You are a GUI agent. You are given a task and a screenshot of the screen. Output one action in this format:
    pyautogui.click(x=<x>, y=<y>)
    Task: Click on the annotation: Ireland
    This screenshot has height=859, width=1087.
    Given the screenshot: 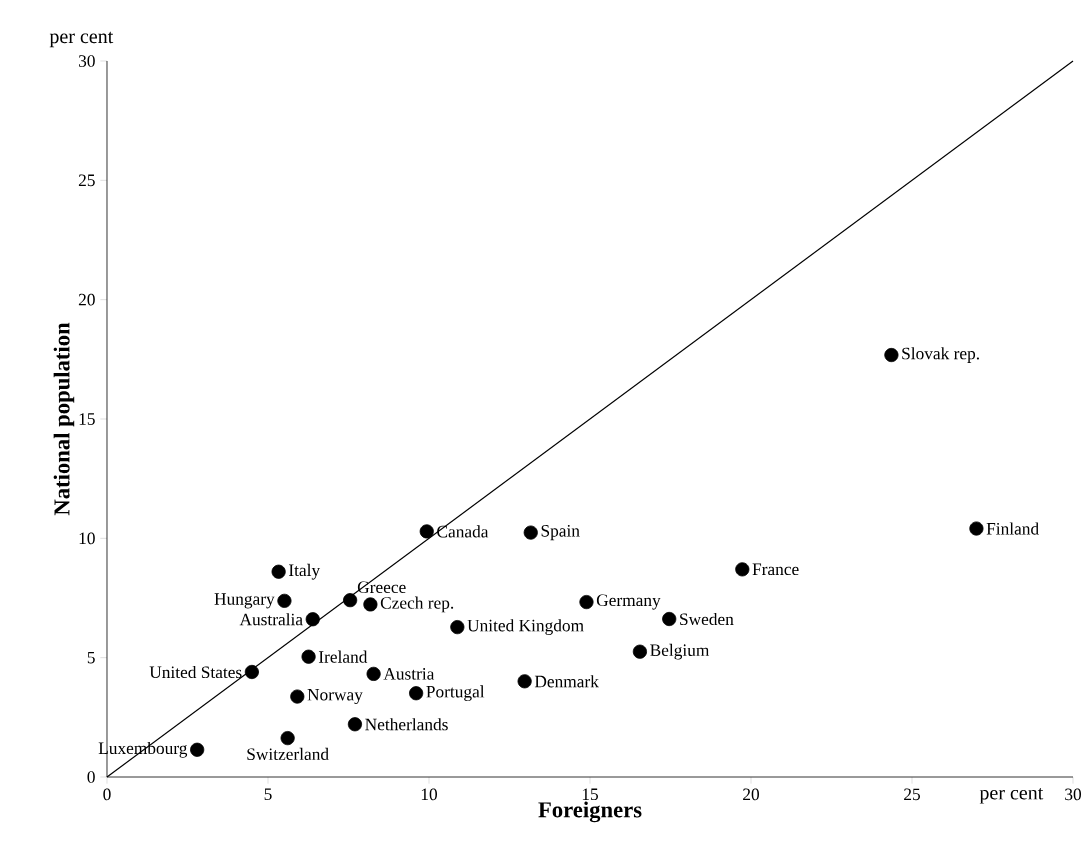 What is the action you would take?
    pyautogui.click(x=343, y=656)
    